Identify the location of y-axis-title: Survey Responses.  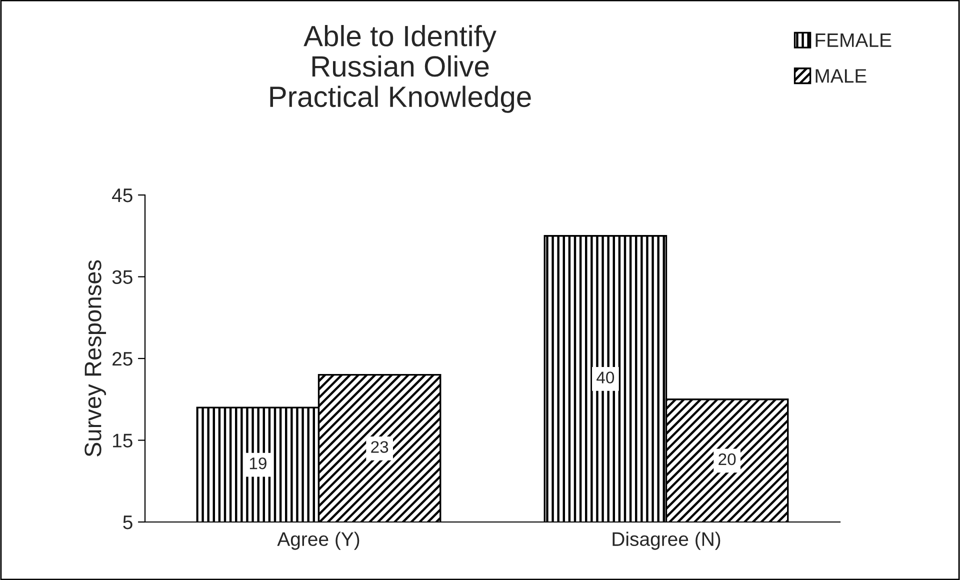
(95, 358).